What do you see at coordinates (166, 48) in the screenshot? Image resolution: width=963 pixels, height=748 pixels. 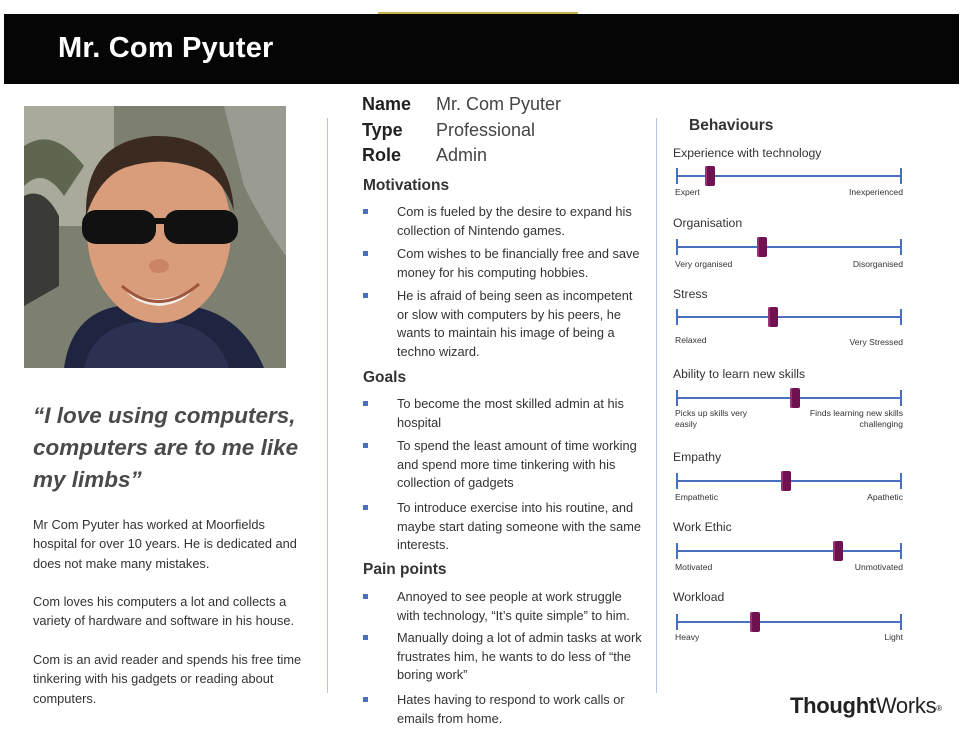 I see `page-title: Mr. Com Pyuter` at bounding box center [166, 48].